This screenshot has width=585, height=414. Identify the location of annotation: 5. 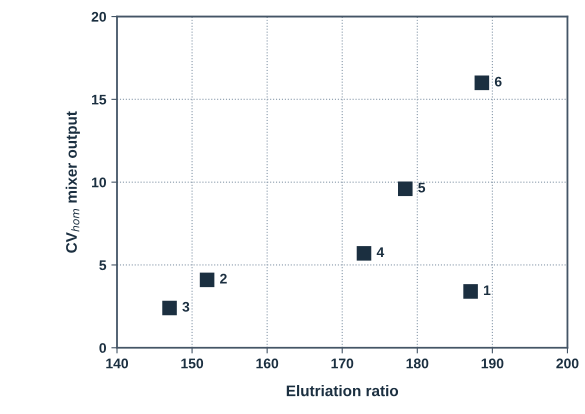
(422, 187).